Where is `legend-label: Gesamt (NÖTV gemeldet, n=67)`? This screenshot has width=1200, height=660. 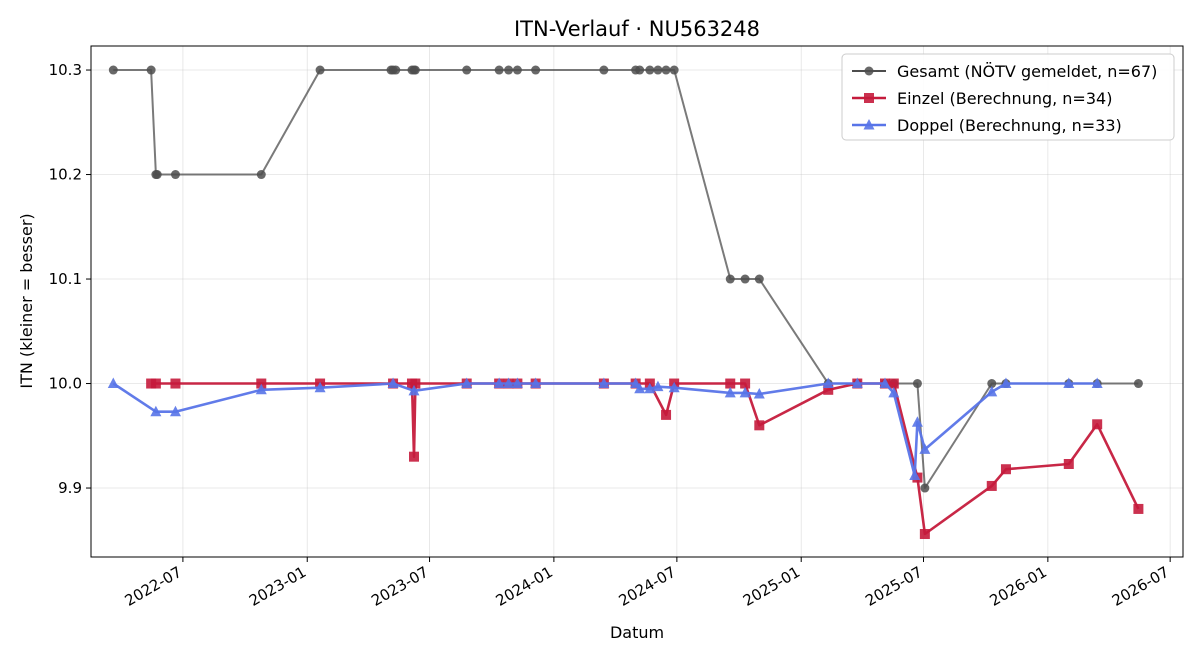 legend-label: Gesamt (NÖTV gemeldet, n=67) is located at coordinates (1027, 71).